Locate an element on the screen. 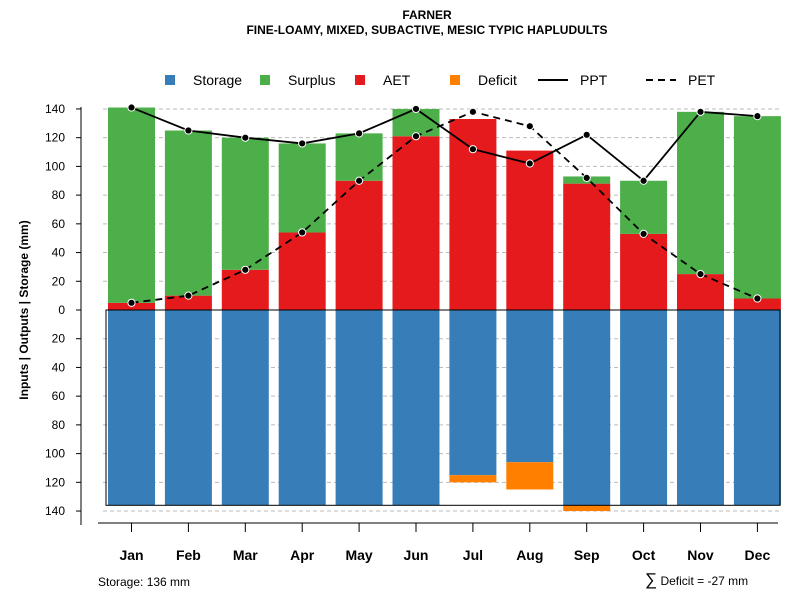  chart-title: FARNER is located at coordinates (427, 15).